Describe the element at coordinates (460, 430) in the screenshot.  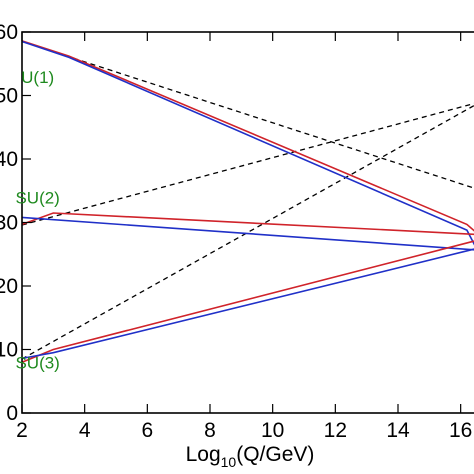
I see `x-tick-label: 16` at that location.